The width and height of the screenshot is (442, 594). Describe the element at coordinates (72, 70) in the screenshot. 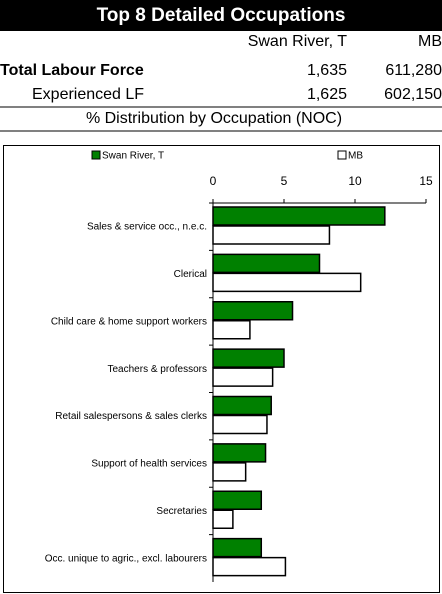

I see `row-label: Total Labour Force` at that location.